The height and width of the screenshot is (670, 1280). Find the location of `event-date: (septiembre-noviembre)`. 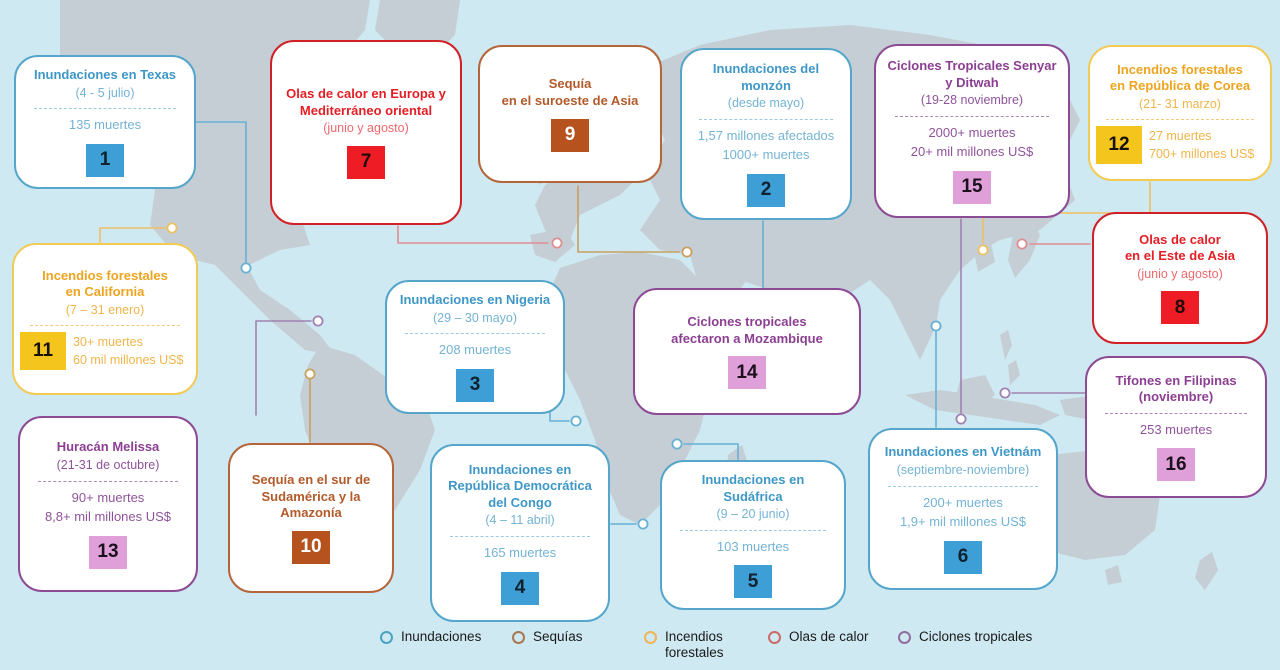

event-date: (septiembre-noviembre) is located at coordinates (963, 470).